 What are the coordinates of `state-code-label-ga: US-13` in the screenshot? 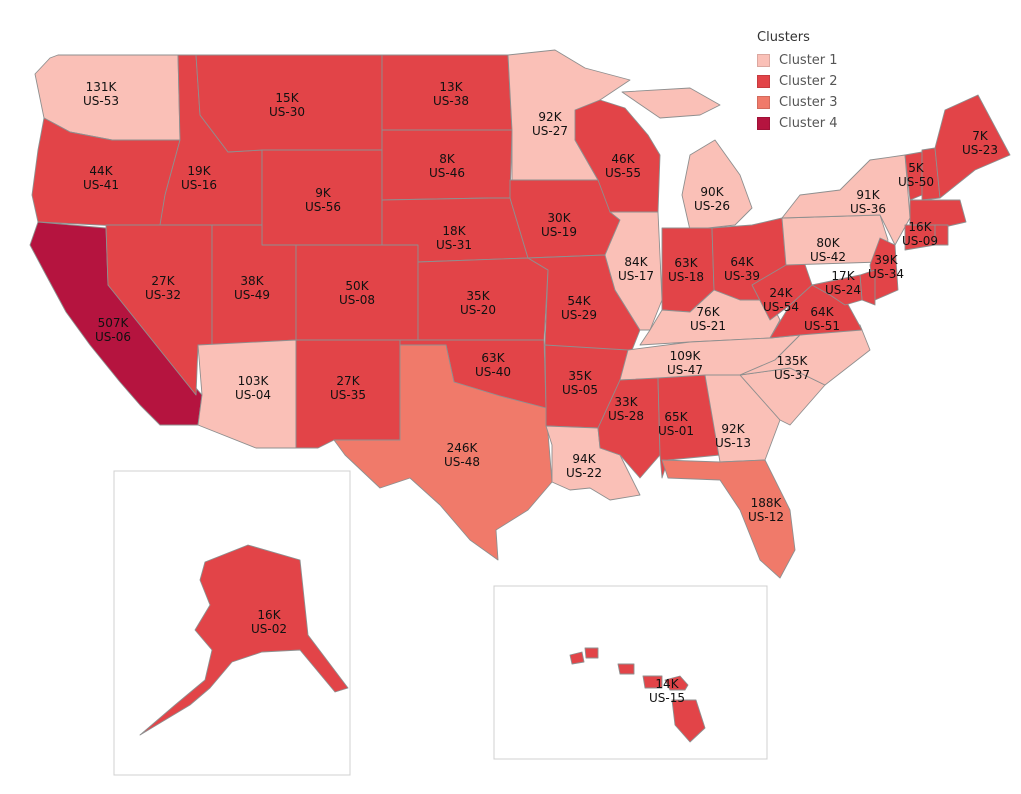 It's located at (733, 443).